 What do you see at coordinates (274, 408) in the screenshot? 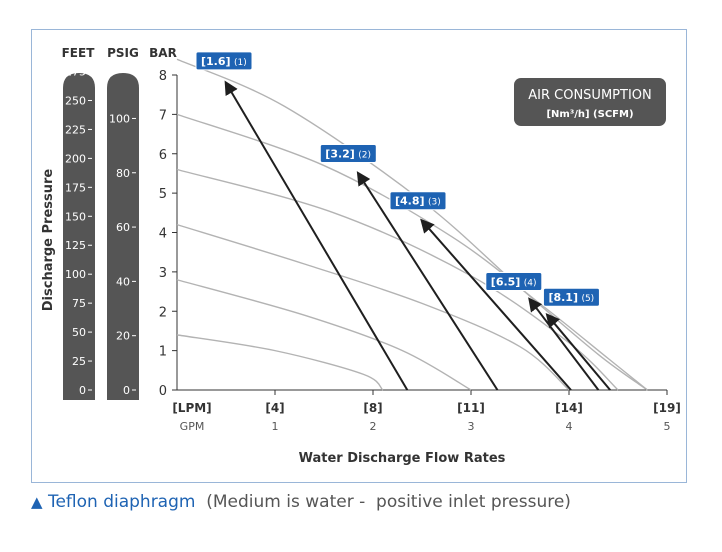
I see `x-tick-lpm-label: [4]` at bounding box center [274, 408].